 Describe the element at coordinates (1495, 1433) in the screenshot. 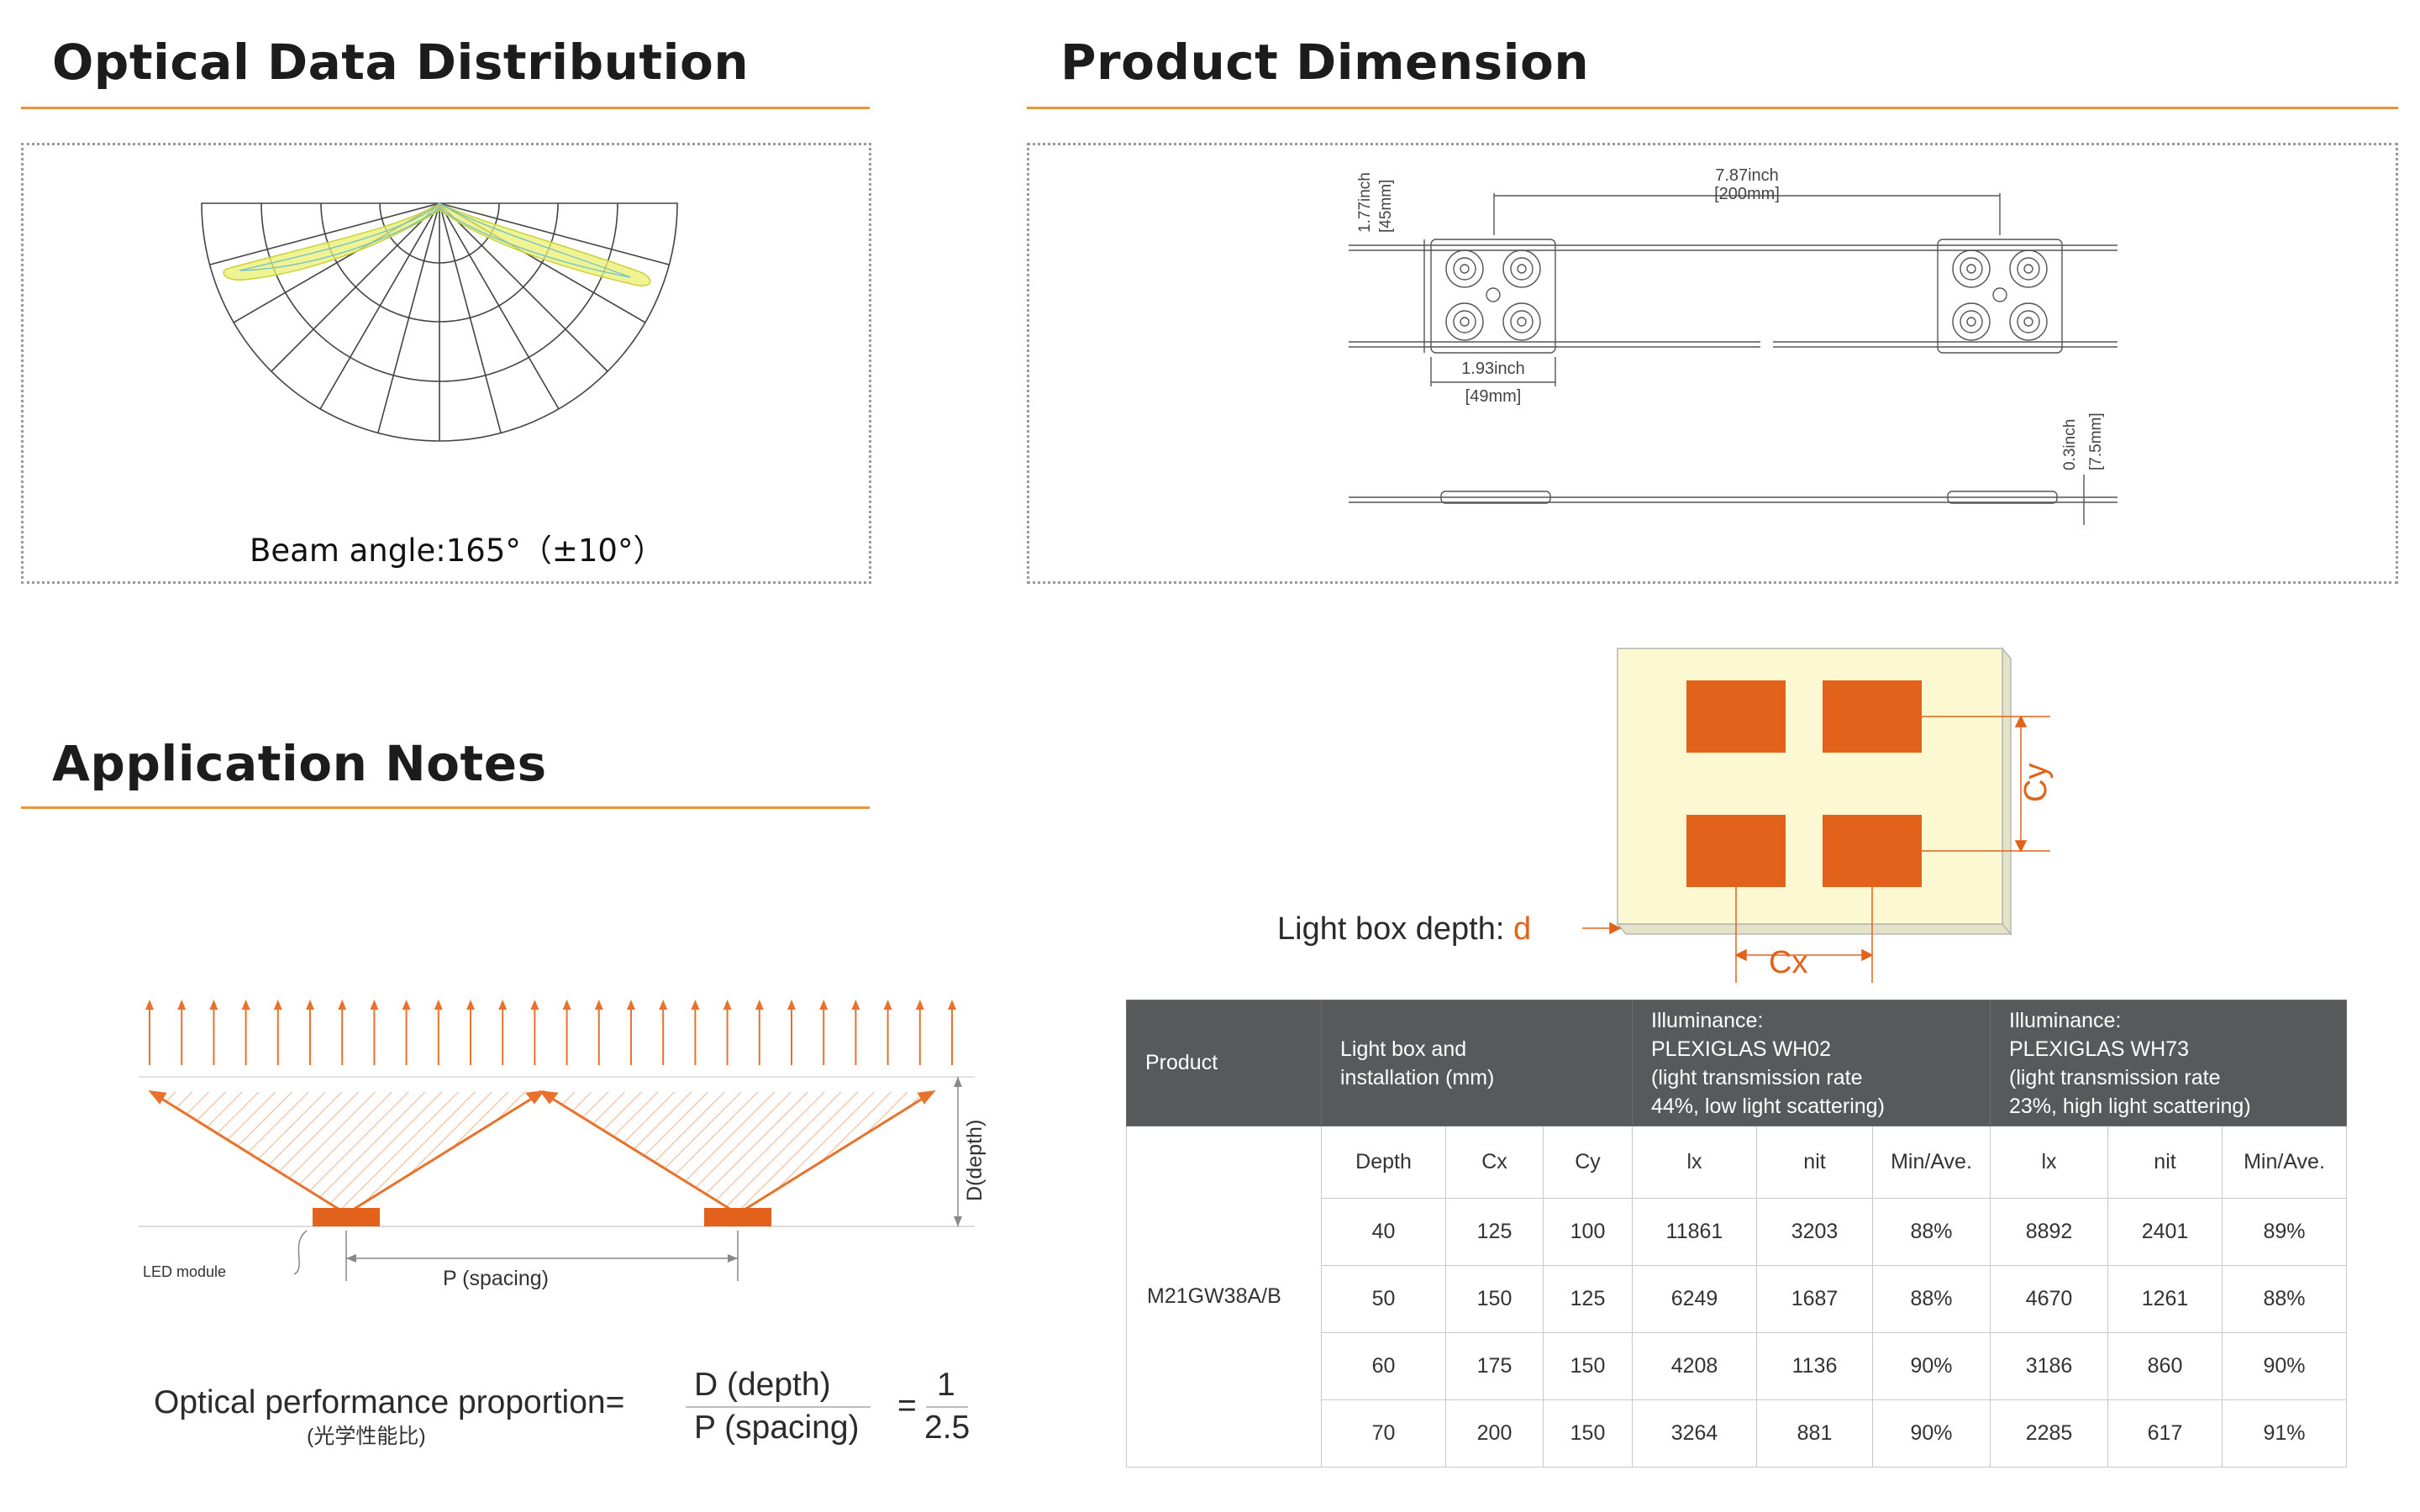

I see `cell-cx: 200` at that location.